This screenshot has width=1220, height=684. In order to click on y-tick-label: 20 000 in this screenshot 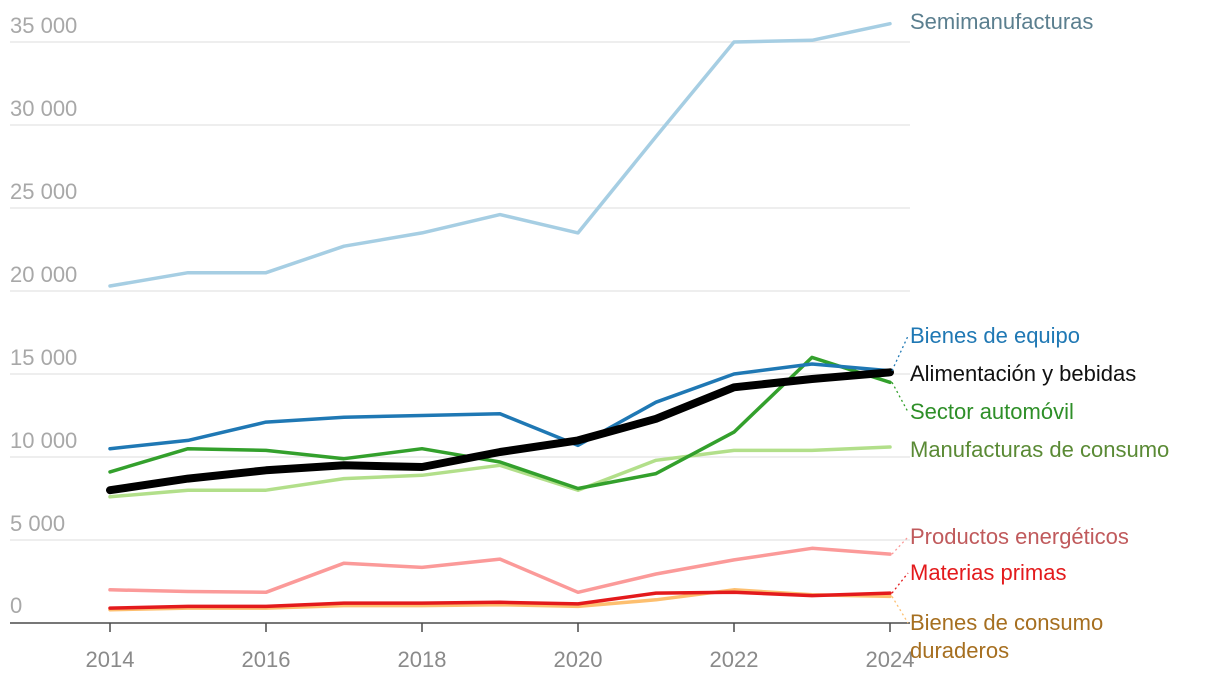, I will do `click(43, 274)`.